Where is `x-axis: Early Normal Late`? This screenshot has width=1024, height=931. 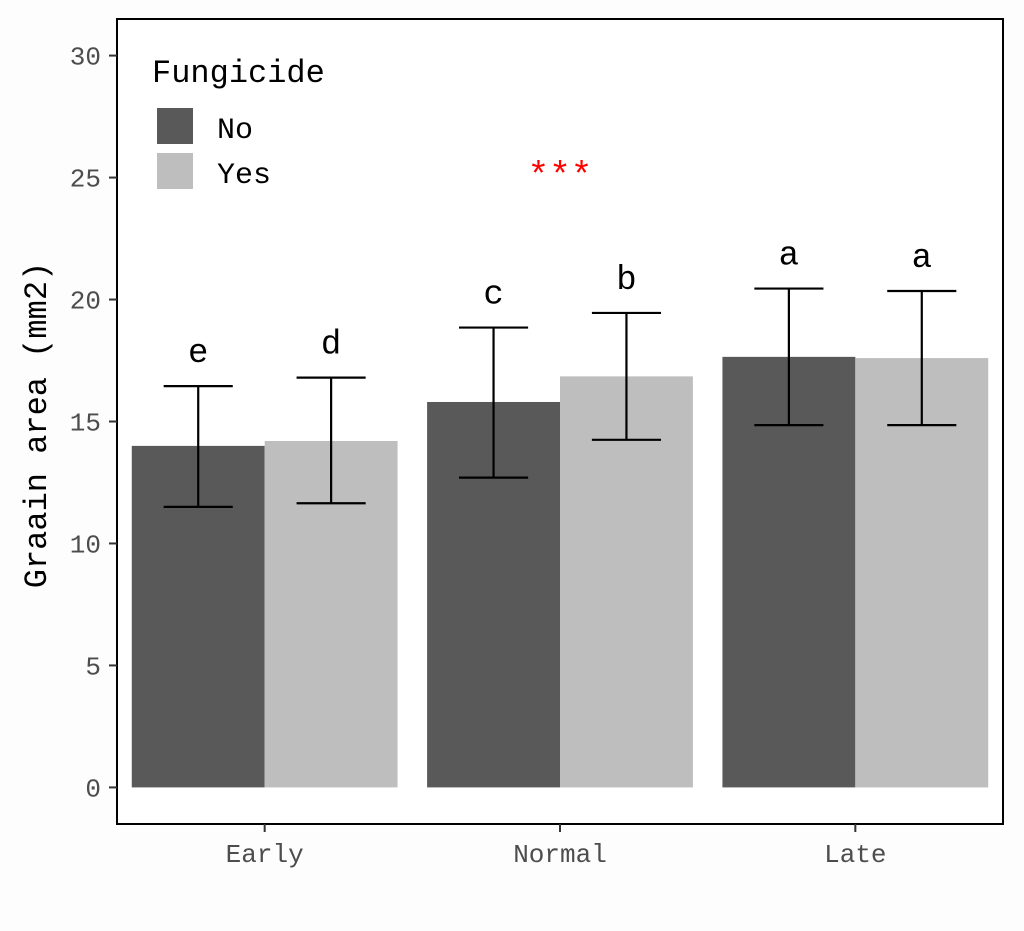 x-axis: Early Normal Late is located at coordinates (556, 847).